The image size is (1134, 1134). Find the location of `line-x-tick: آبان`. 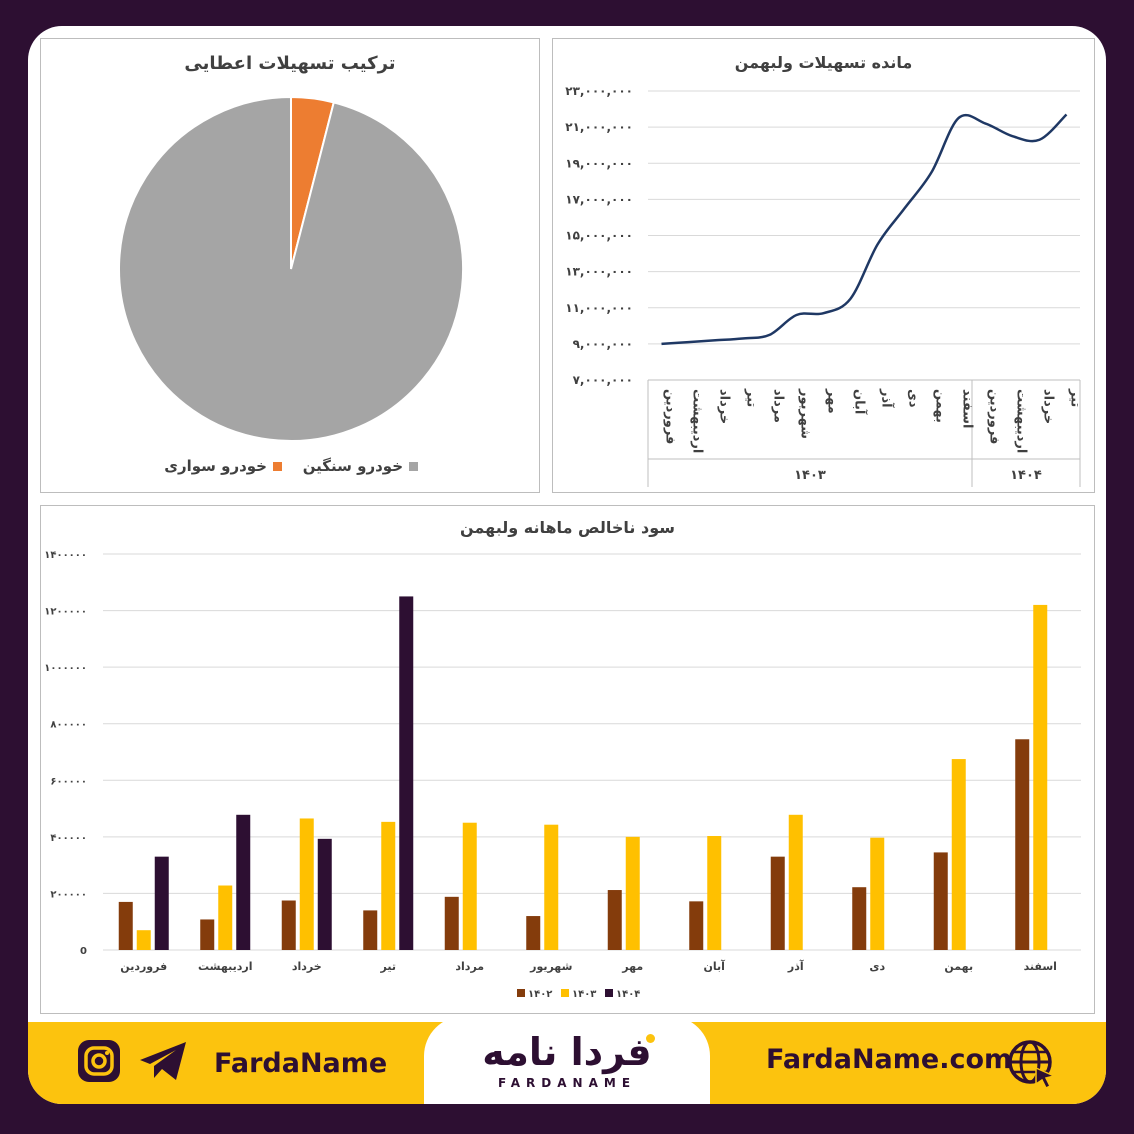

line-x-tick: آبان is located at coordinates (860, 402).